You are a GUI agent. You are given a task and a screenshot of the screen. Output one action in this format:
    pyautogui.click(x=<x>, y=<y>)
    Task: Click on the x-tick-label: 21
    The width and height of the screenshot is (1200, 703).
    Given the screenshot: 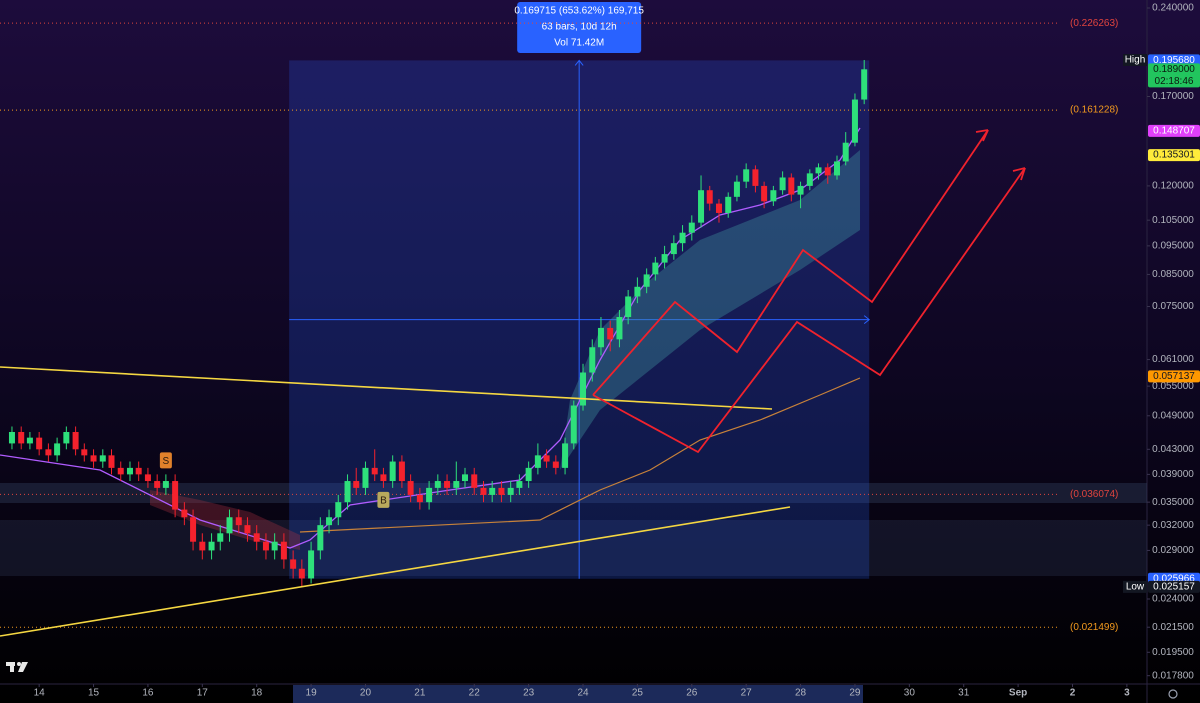 What is the action you would take?
    pyautogui.click(x=420, y=693)
    